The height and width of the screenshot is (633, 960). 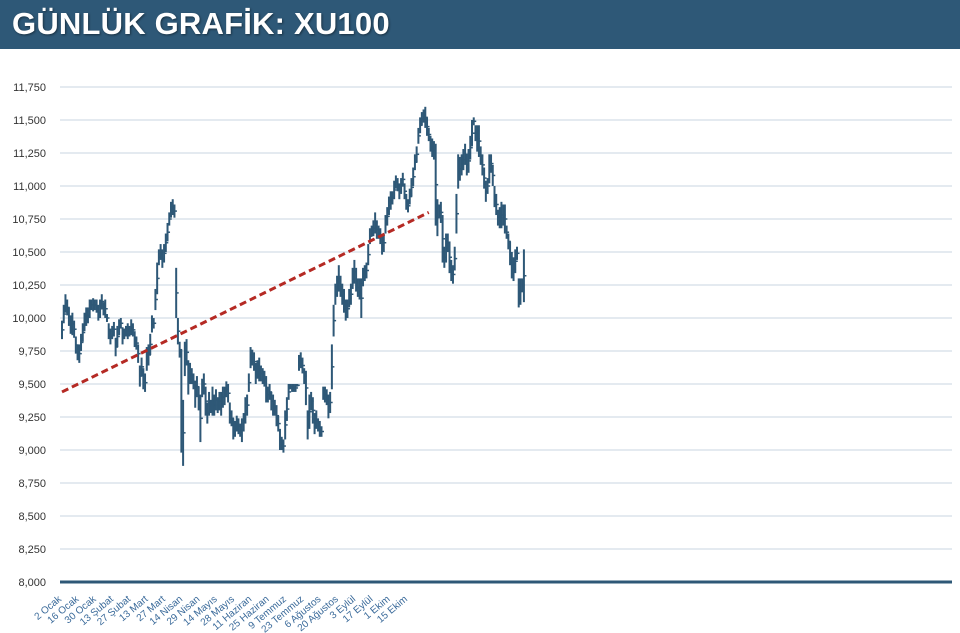 I want to click on y-tick-label: 8,250, so click(x=32, y=550).